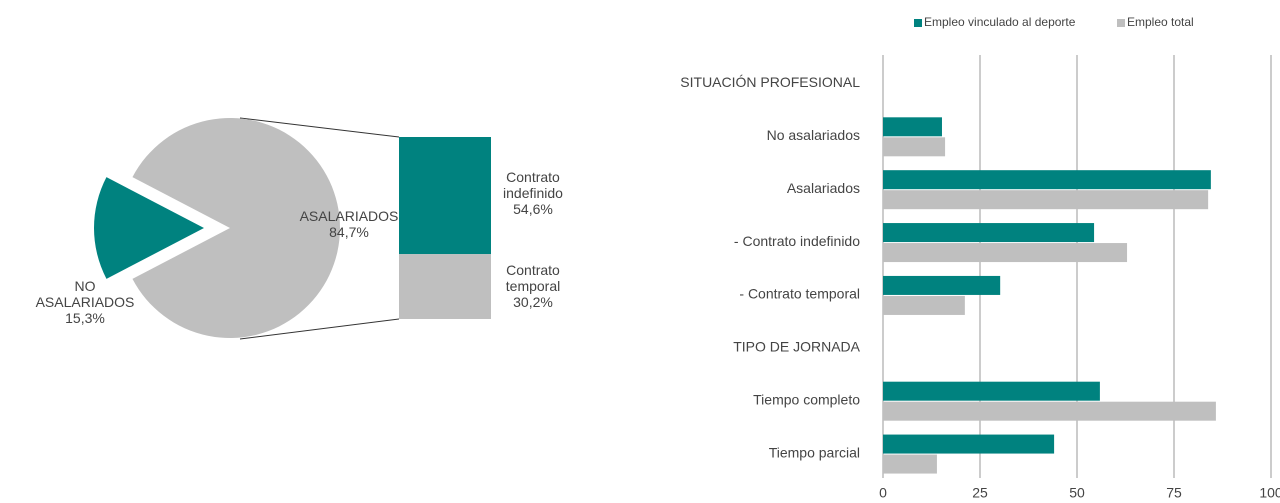 The height and width of the screenshot is (503, 1280). What do you see at coordinates (1000, 22) in the screenshot?
I see `legend-label: Empleo vinculado al deporte` at bounding box center [1000, 22].